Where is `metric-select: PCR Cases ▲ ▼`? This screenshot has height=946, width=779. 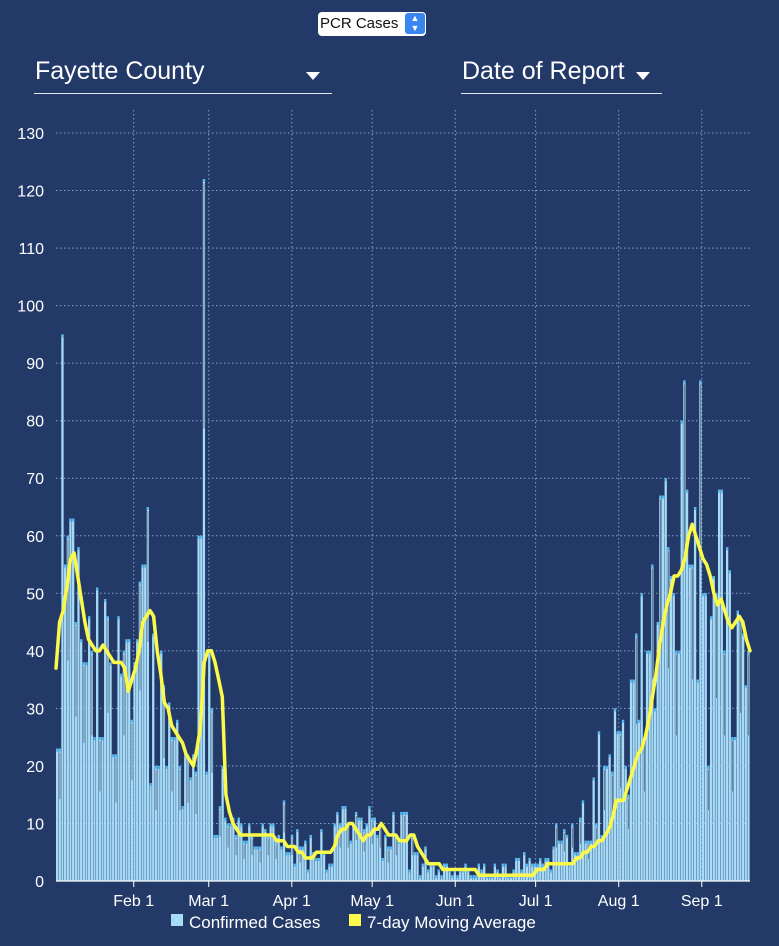
metric-select: PCR Cases ▲ ▼ is located at coordinates (372, 24).